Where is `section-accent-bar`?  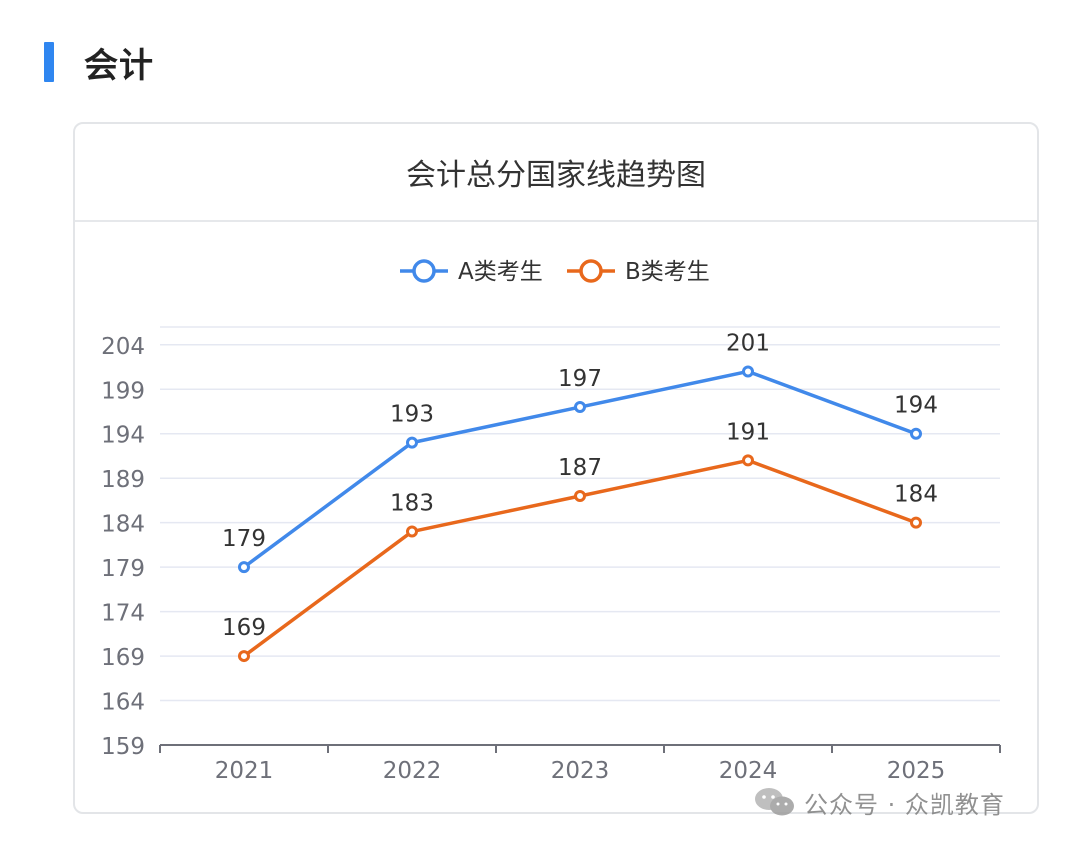
section-accent-bar is located at coordinates (49, 62).